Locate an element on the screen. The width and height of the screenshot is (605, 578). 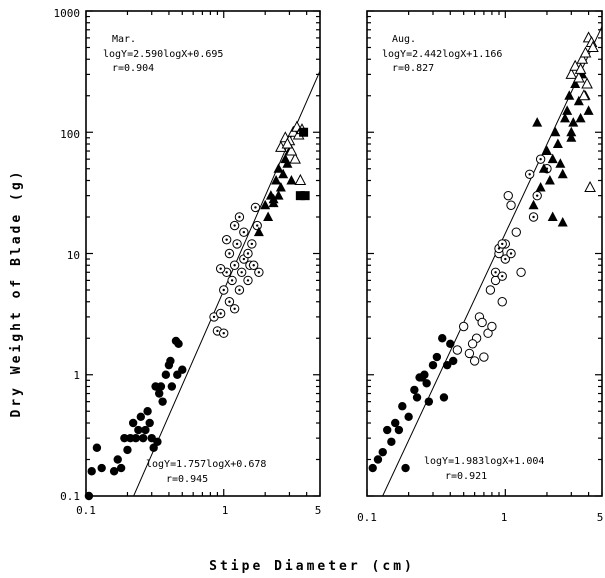
correlation-coefficient: r=0.945 is located at coordinates (187, 479).